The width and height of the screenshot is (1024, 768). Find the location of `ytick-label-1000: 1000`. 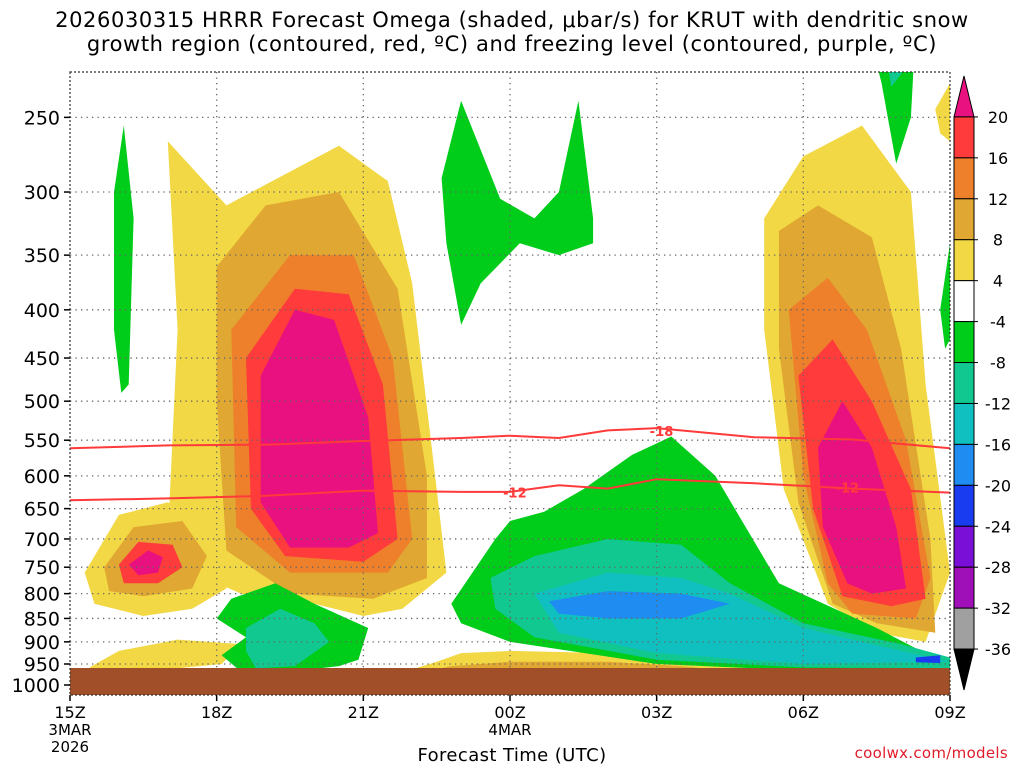

ytick-label-1000: 1000 is located at coordinates (36, 686).